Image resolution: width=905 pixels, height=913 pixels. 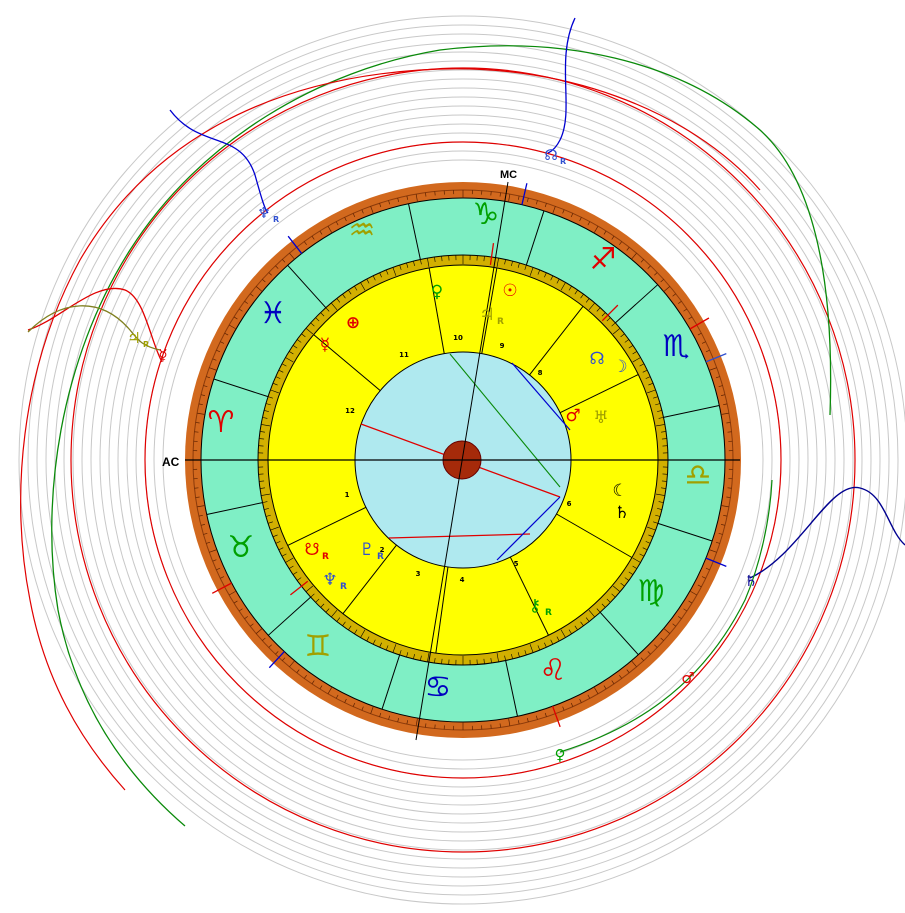 What do you see at coordinates (666, 616) in the screenshot?
I see `green-lower-curve` at bounding box center [666, 616].